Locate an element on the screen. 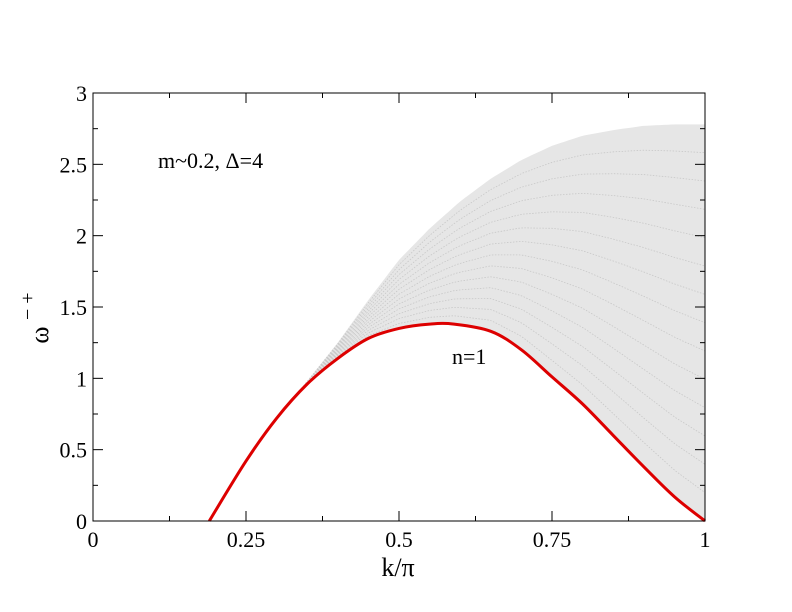 Image resolution: width=792 pixels, height=612 pixels. y-tick-label: 0.5 is located at coordinates (74, 450).